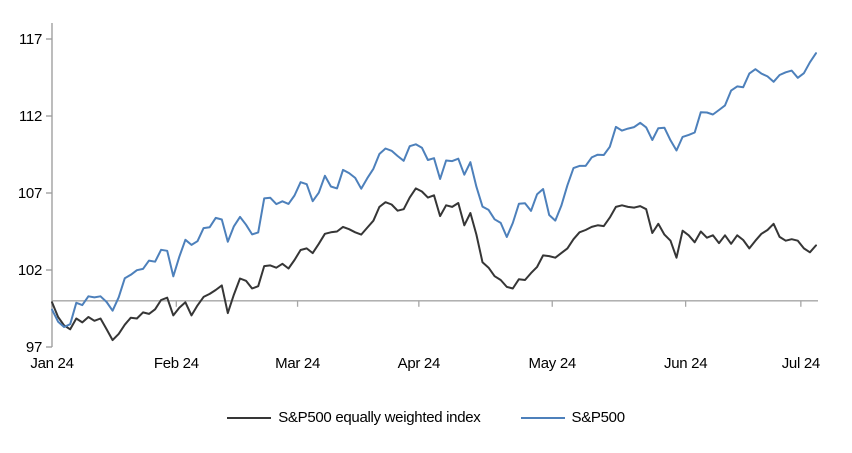 Image resolution: width=852 pixels, height=453 pixels. I want to click on y-tick-label: 102, so click(30, 270).